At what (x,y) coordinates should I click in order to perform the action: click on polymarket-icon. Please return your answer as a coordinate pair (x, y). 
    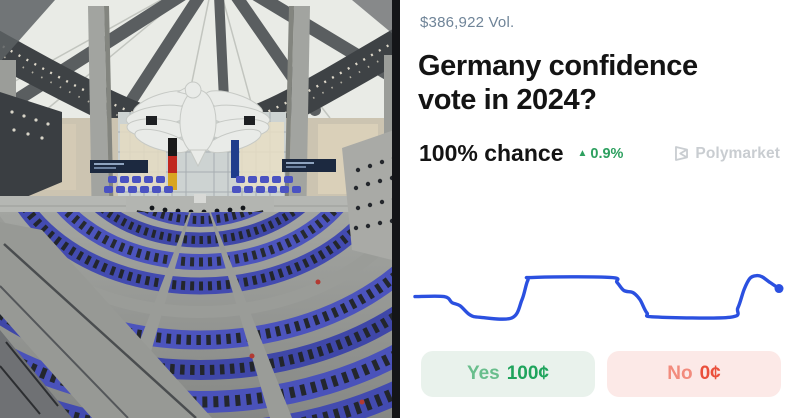
    Looking at the image, I should click on (682, 153).